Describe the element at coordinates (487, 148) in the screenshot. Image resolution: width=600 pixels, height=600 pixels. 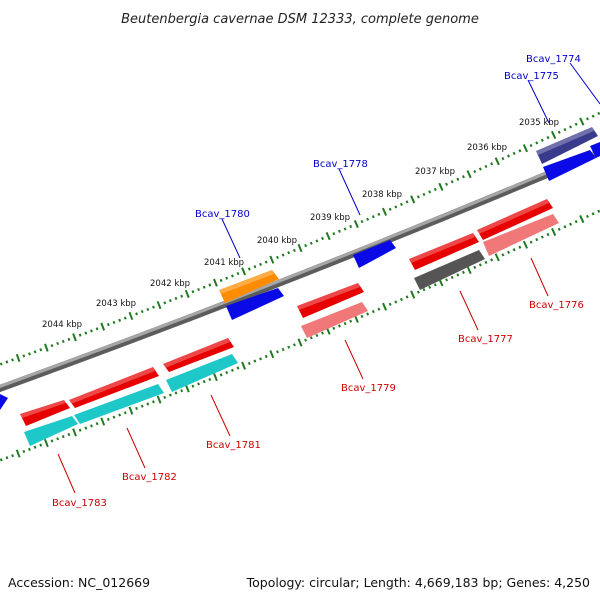
I see `kbp-label-2036: 2036 kbp` at that location.